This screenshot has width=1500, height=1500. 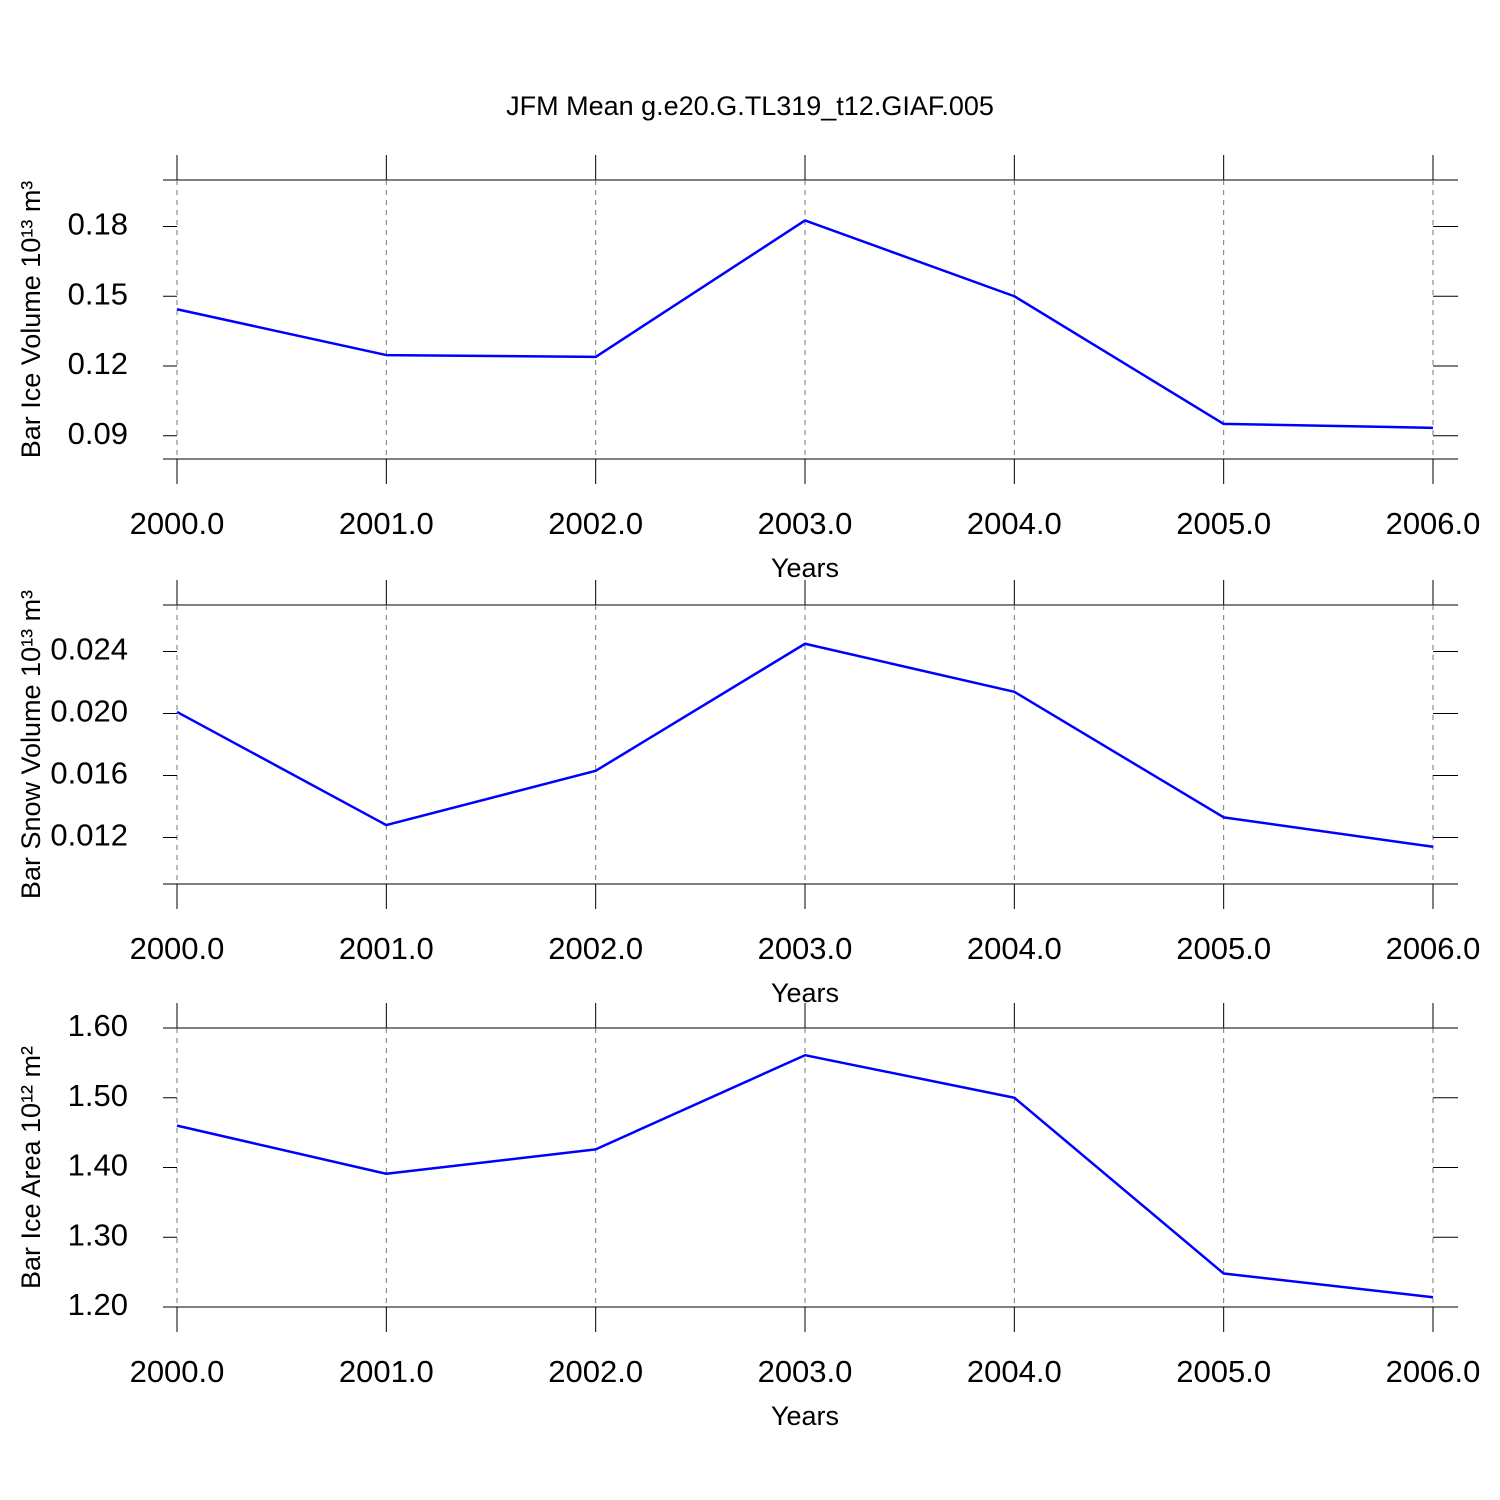 I want to click on y-tick-label: 1.20, so click(x=98, y=1304).